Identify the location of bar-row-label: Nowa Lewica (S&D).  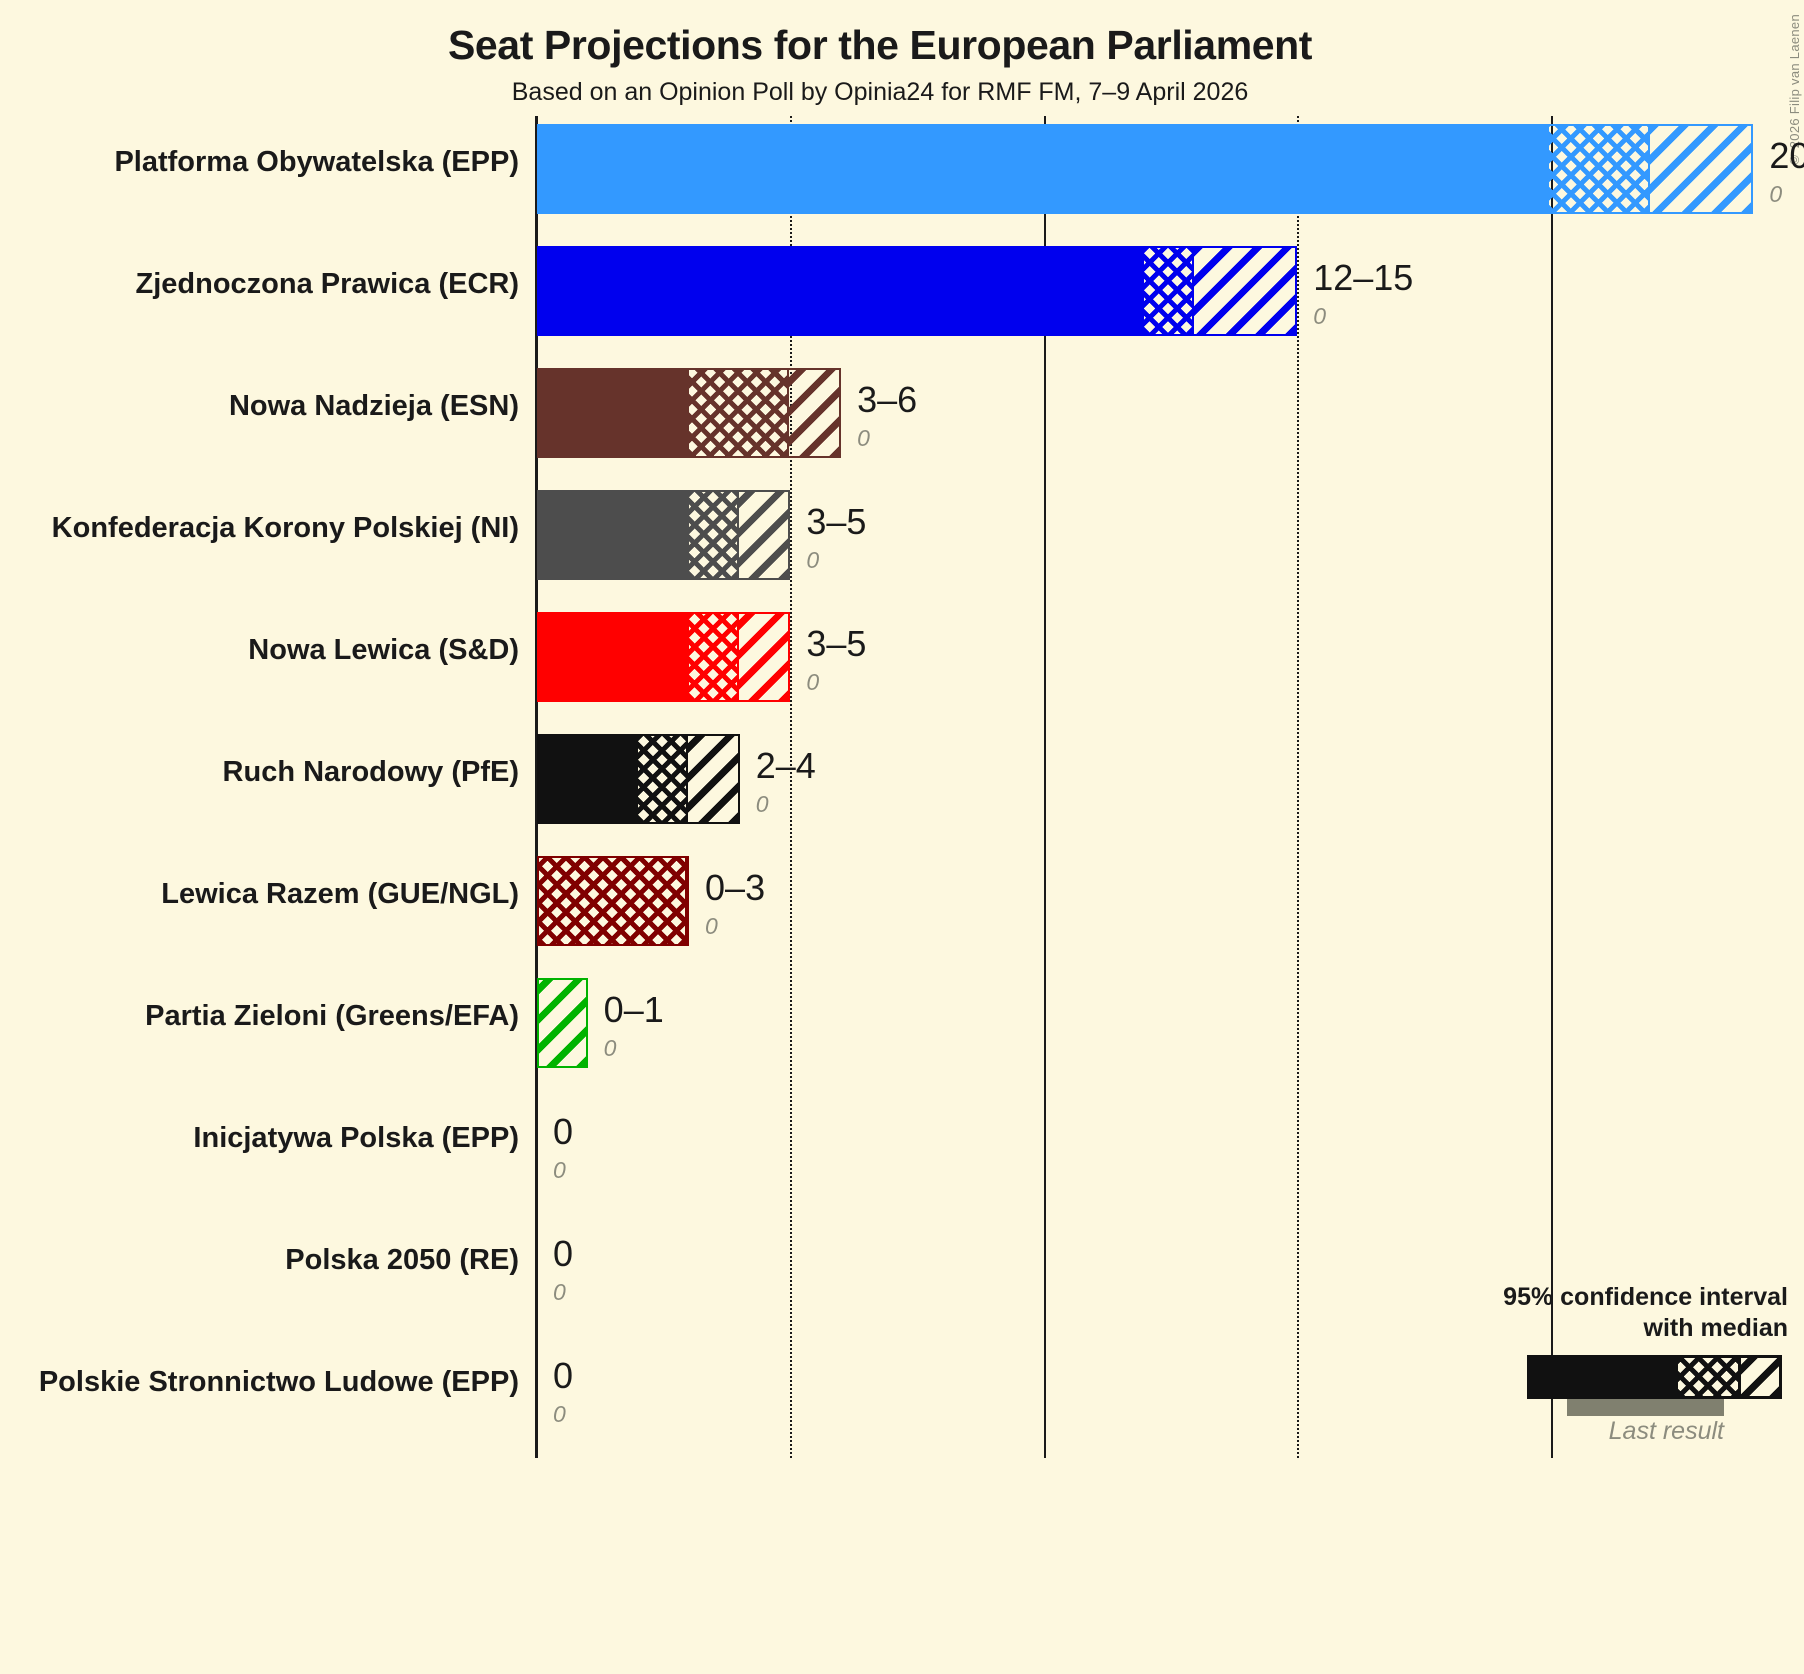
(383, 650).